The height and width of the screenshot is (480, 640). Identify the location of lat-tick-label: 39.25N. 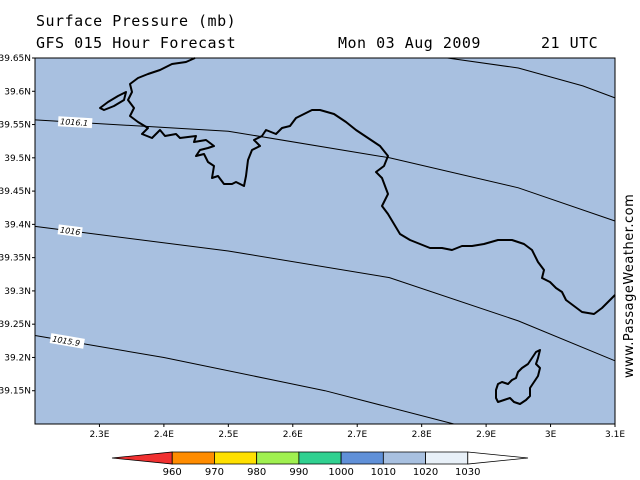
(15, 325).